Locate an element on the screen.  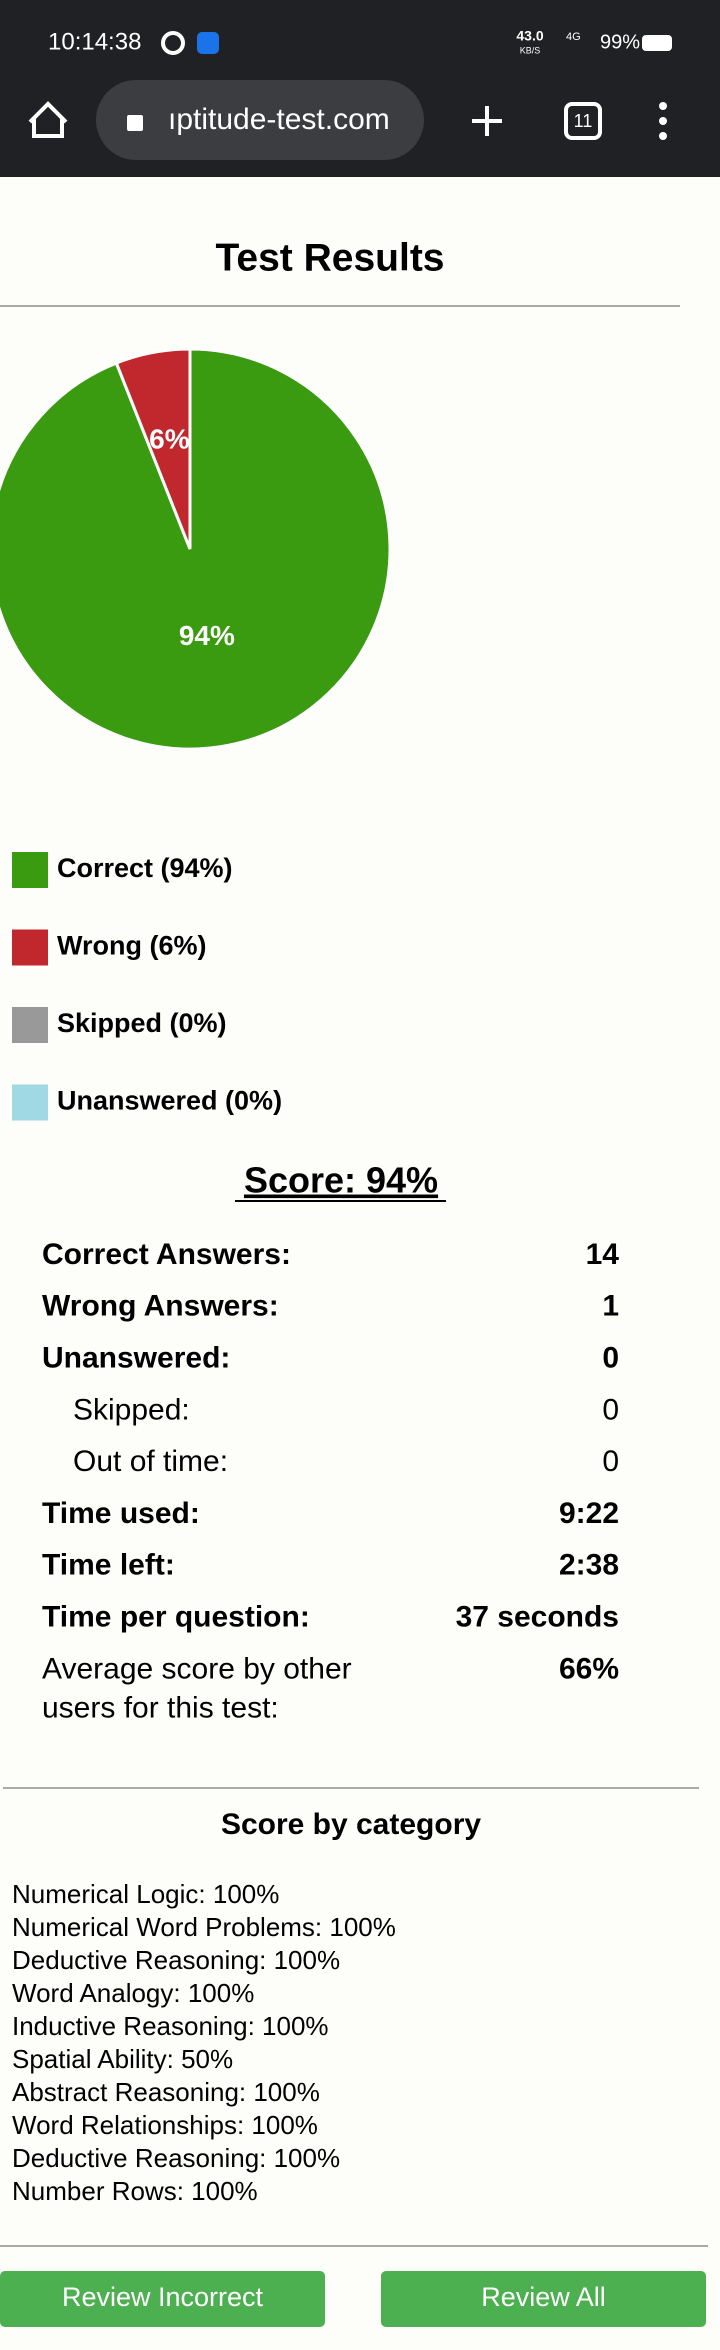
row-label: Time left: is located at coordinates (108, 1565).